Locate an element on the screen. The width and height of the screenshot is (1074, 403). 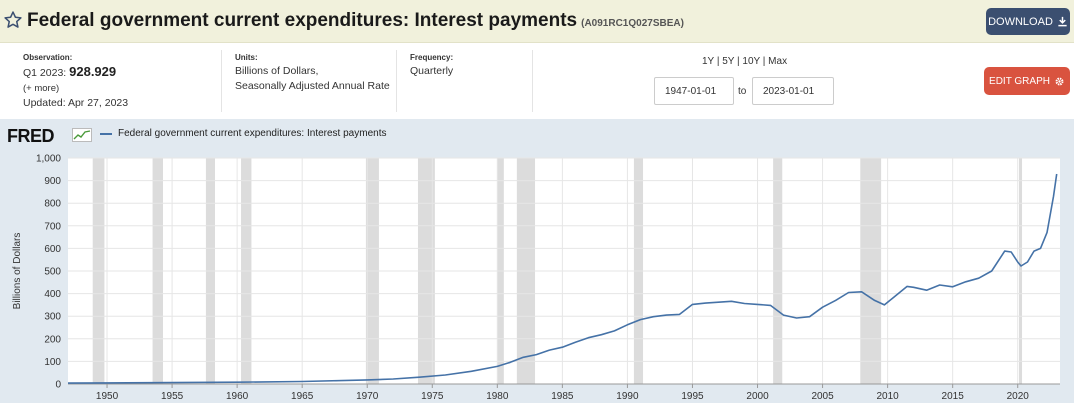
y-tick-label: 700 is located at coordinates (52, 226).